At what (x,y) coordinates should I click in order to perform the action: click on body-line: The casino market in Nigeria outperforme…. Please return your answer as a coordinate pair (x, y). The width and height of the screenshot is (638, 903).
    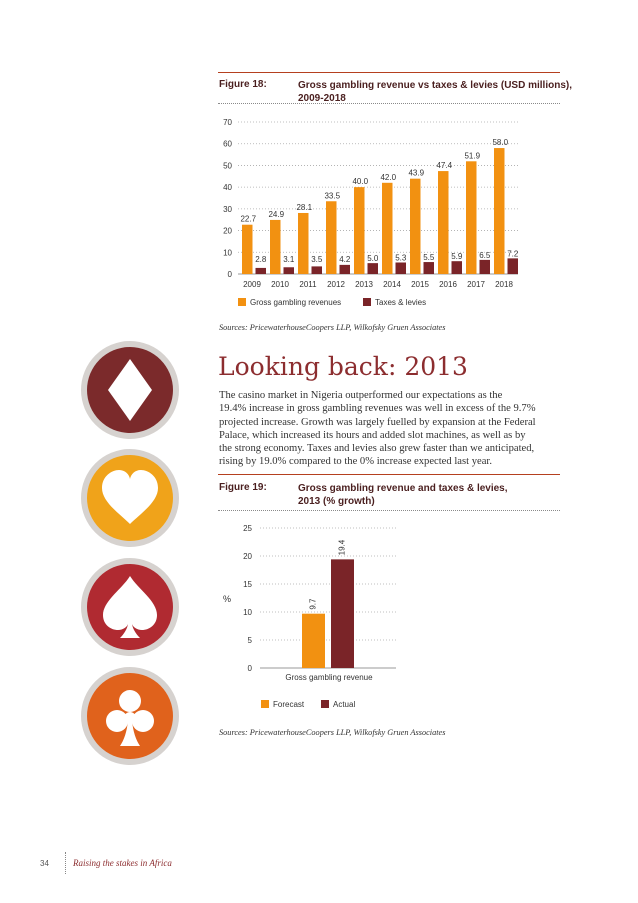
    Looking at the image, I should click on (361, 395).